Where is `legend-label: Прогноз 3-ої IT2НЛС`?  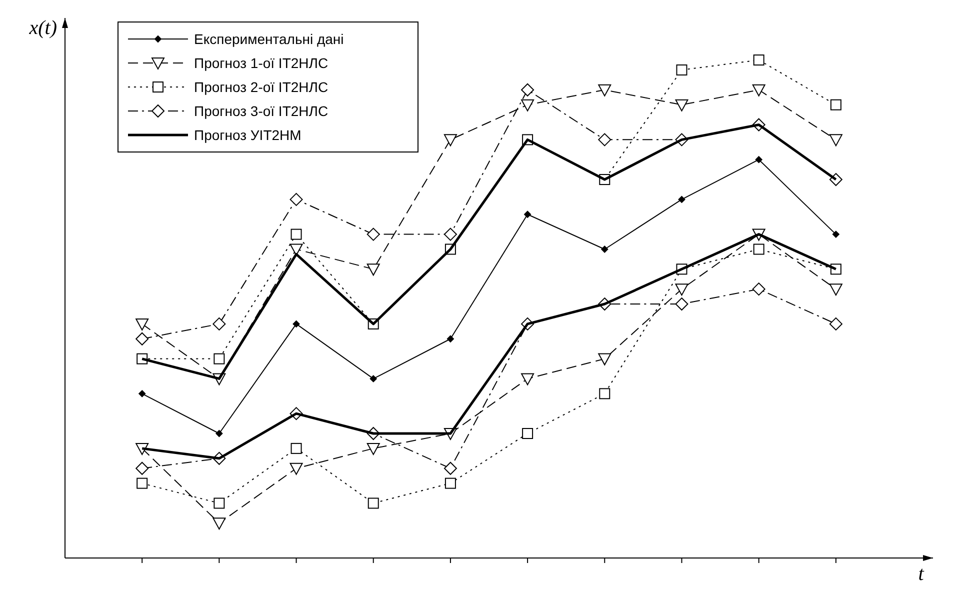
legend-label: Прогноз 3-ої IT2НЛС is located at coordinates (261, 111).